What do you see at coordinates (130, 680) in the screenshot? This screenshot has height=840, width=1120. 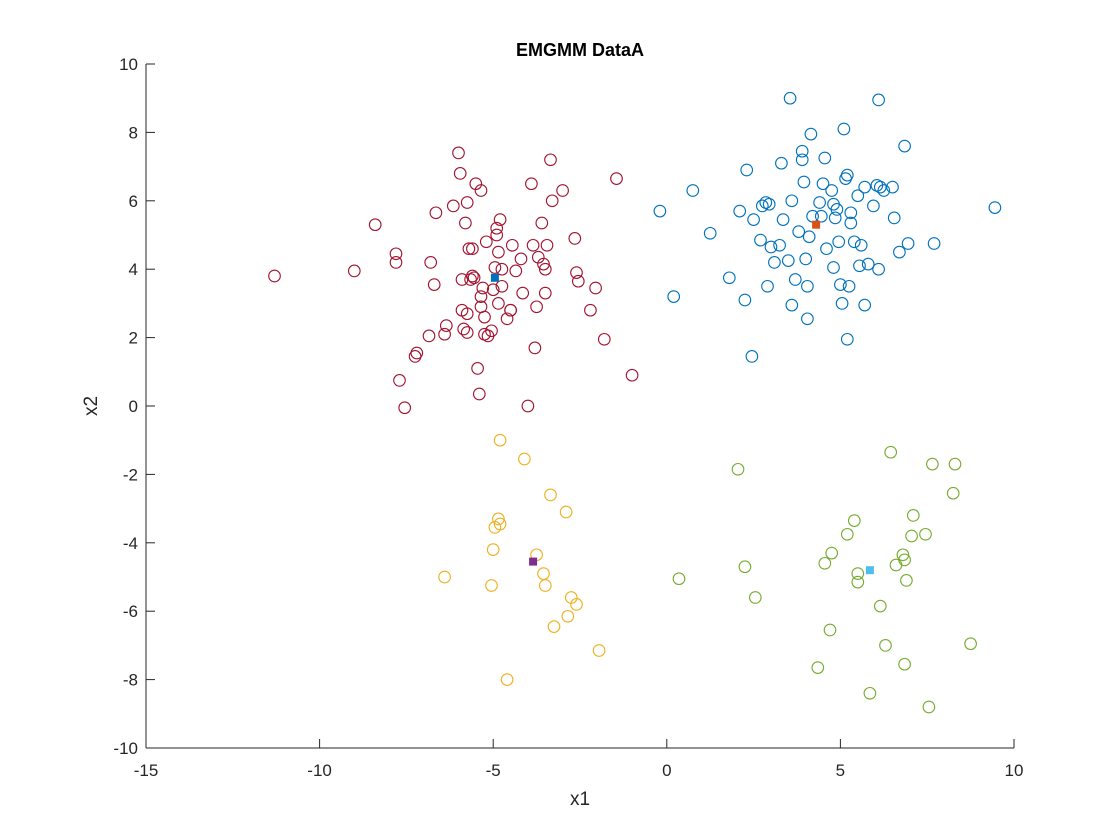 I see `y-tick-label: -8` at bounding box center [130, 680].